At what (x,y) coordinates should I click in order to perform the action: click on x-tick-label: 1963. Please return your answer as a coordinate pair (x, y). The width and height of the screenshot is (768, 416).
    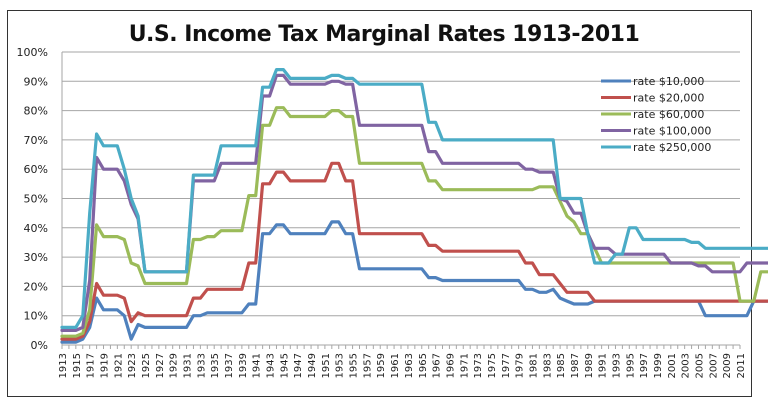
    Looking at the image, I should click on (409, 365).